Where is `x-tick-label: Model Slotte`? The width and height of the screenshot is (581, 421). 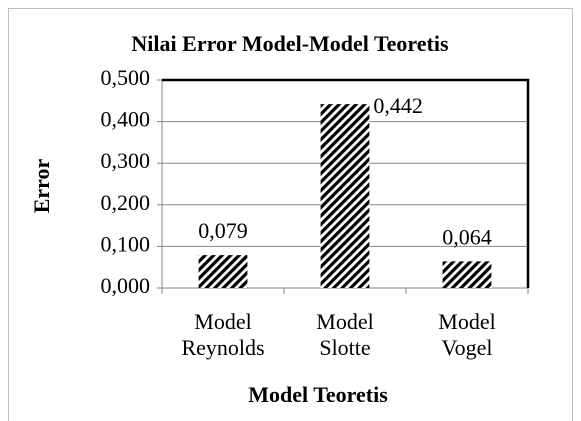 x-tick-label: Model Slotte is located at coordinates (344, 334).